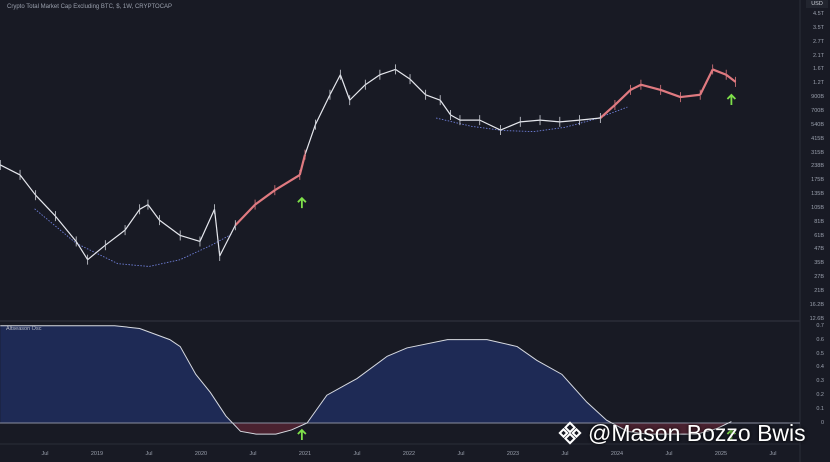  What do you see at coordinates (817, 207) in the screenshot?
I see `price-axis-tick: 105B` at bounding box center [817, 207].